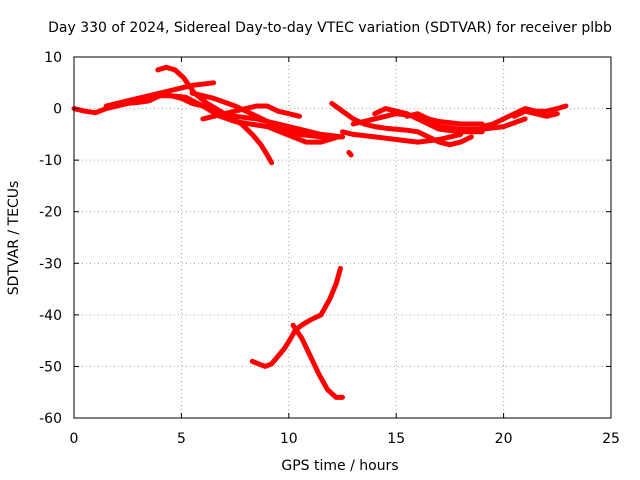  I want to click on x-tick-label: 10, so click(289, 439).